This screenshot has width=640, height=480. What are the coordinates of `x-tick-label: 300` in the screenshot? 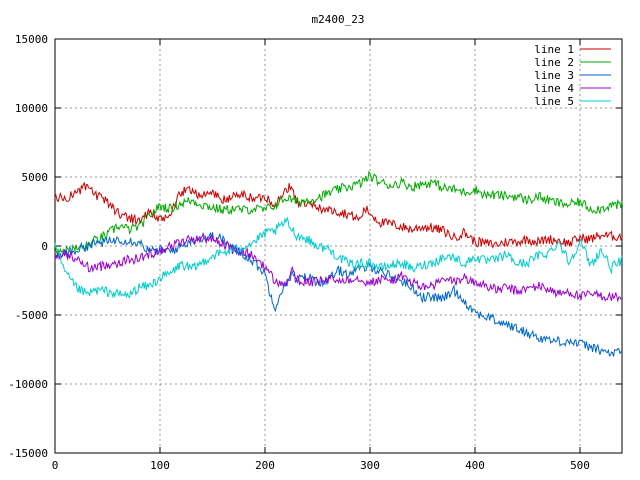 It's located at (370, 465).